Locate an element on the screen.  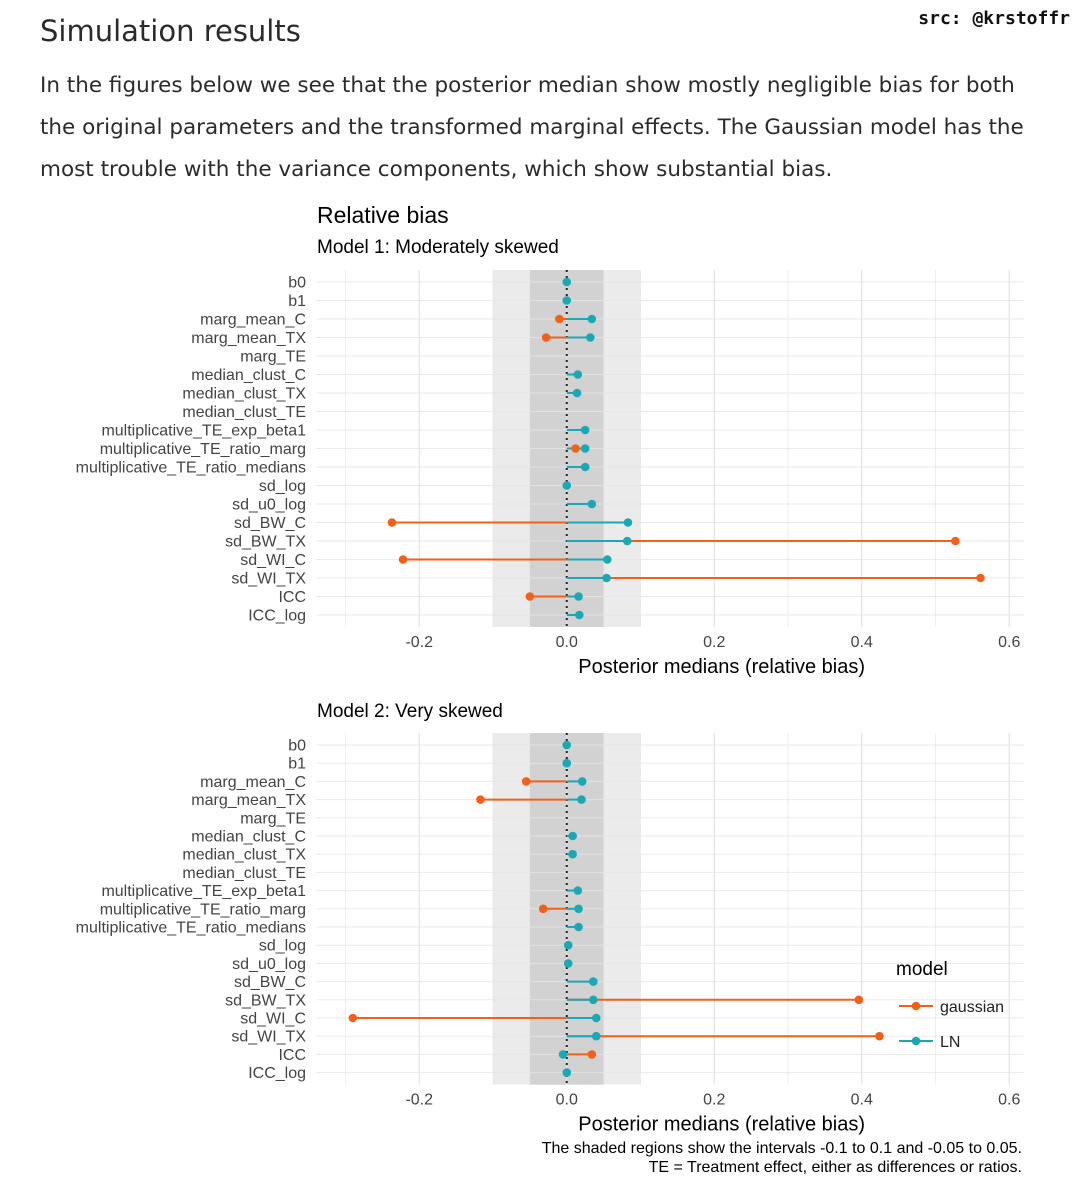
chart-title: Relative bias is located at coordinates (383, 215).